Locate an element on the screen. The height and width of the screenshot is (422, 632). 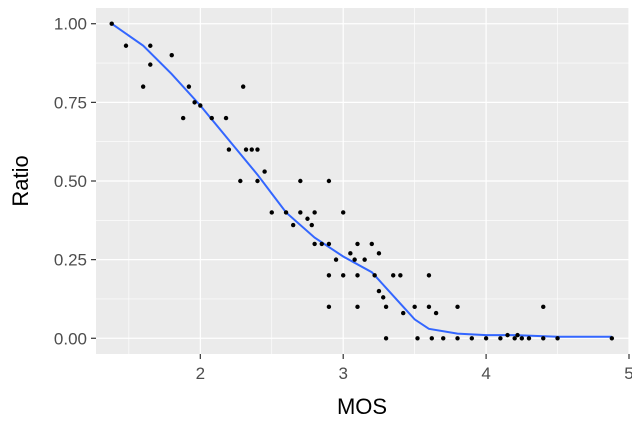
y-tick-label: 0.25 is located at coordinates (70, 260).